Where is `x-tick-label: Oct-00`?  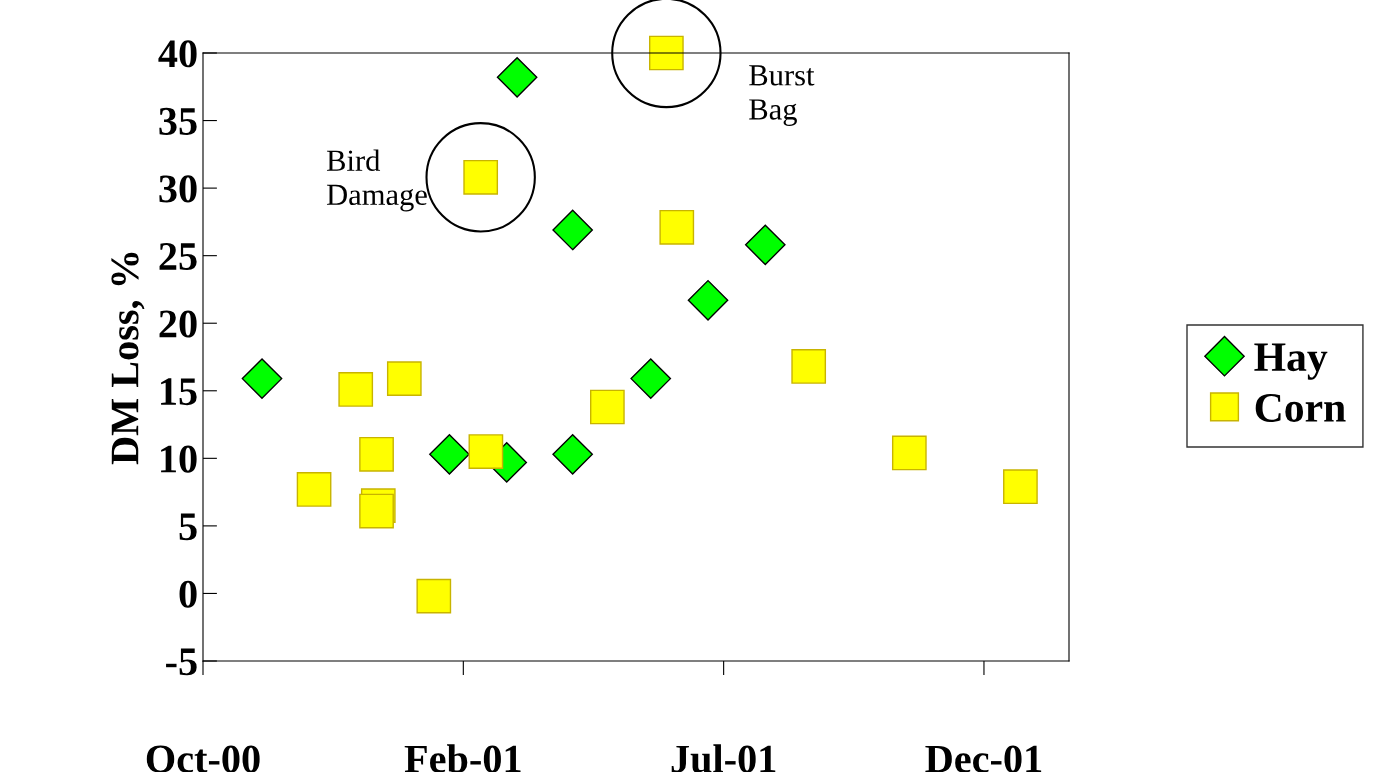
x-tick-label: Oct-00 is located at coordinates (203, 758).